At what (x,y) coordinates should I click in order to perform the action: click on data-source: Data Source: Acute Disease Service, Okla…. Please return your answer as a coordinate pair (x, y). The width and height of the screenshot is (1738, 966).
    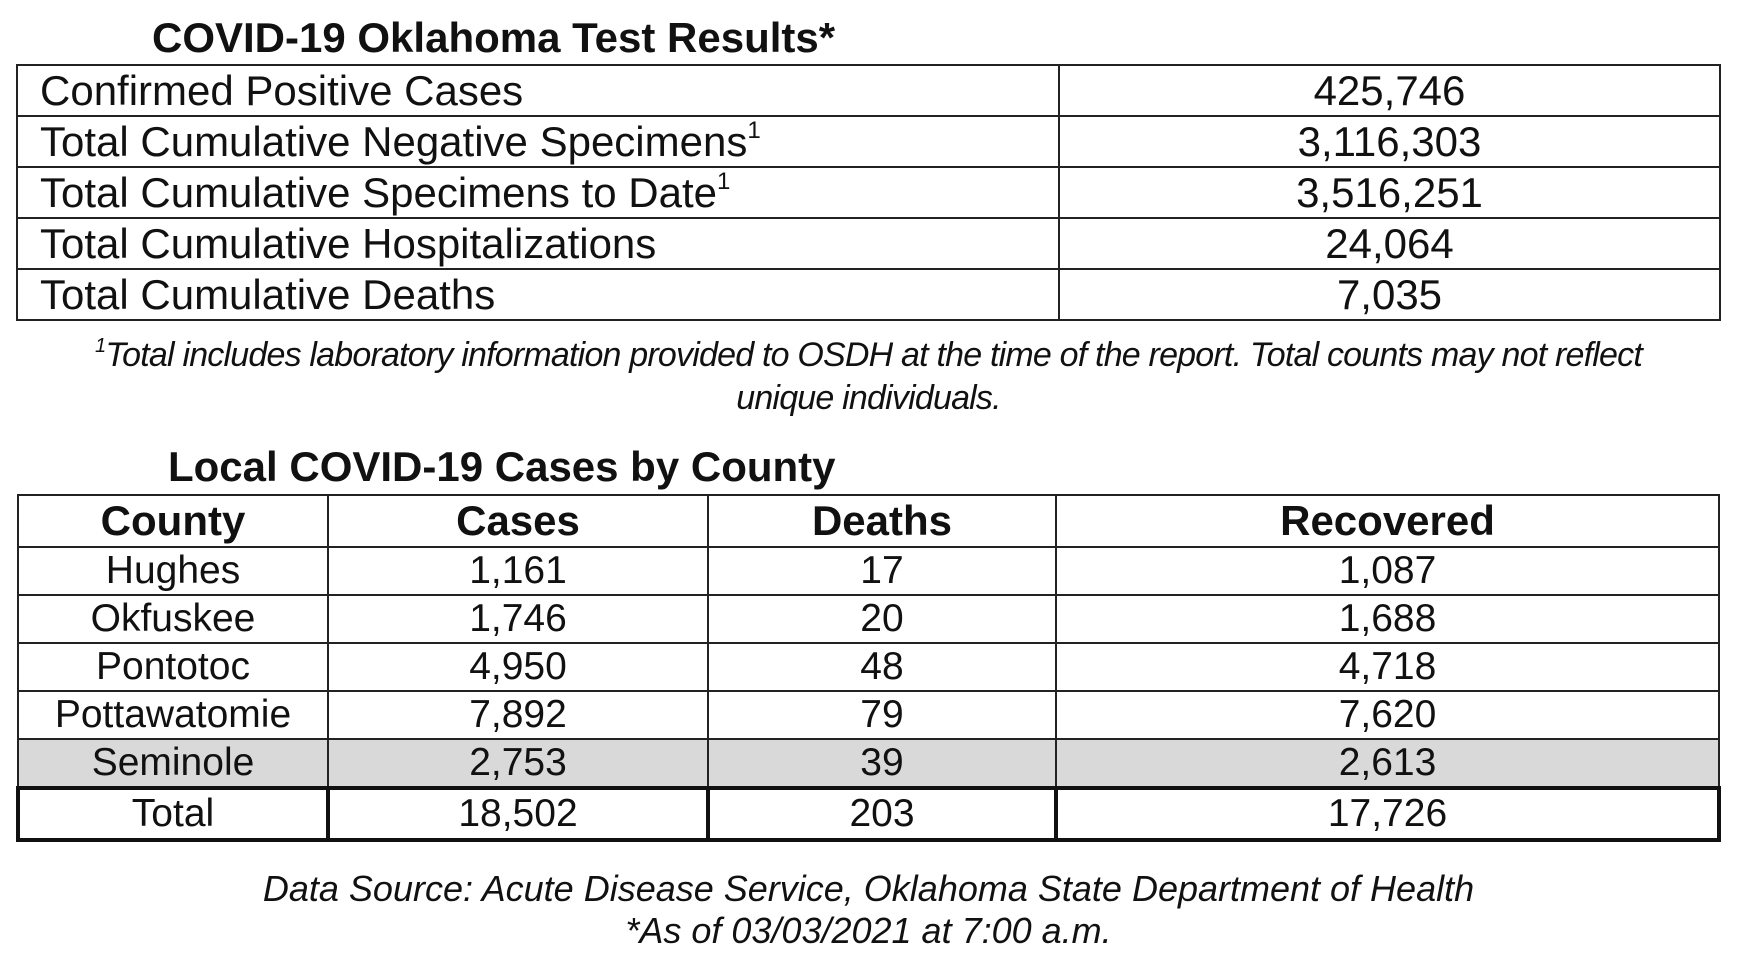
    Looking at the image, I should click on (868, 910).